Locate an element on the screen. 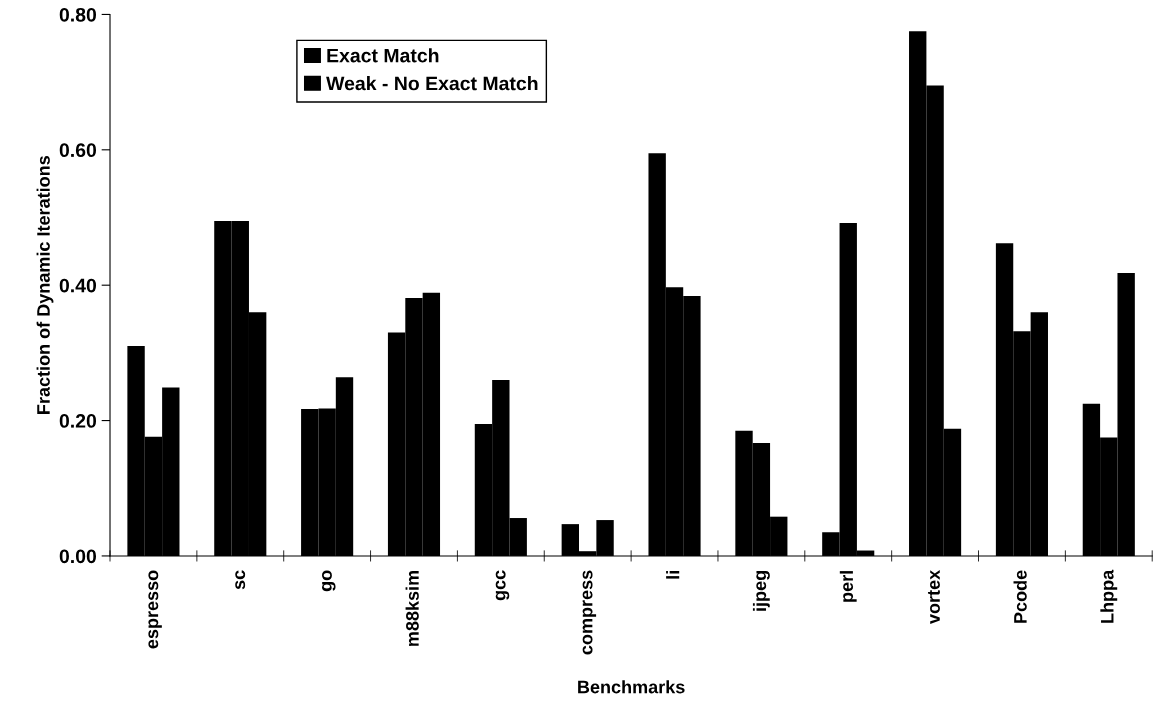 Image resolution: width=1158 pixels, height=722 pixels. legend-label: Weak - No Exact Match is located at coordinates (432, 83).